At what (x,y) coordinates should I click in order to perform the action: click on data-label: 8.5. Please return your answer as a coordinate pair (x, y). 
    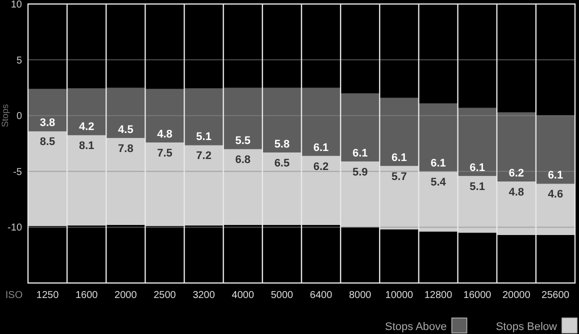
    Looking at the image, I should click on (48, 142).